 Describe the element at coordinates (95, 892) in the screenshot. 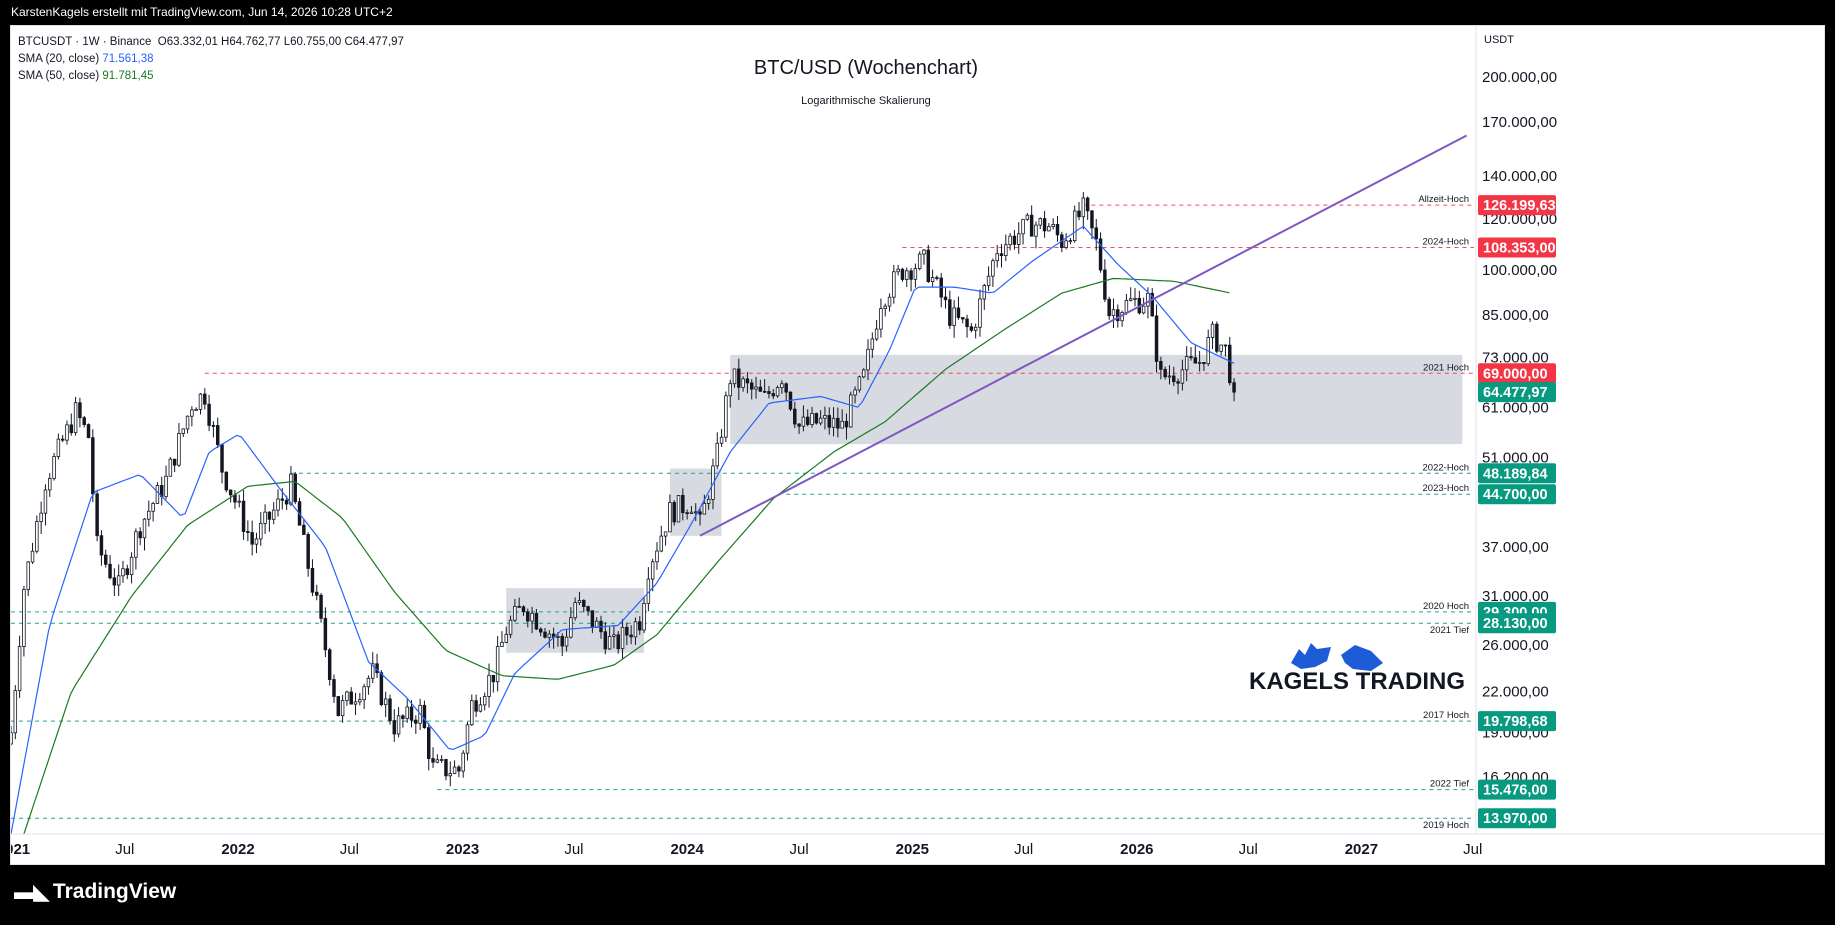

I see `tradingview-logo: ▬◣ TradingView` at that location.